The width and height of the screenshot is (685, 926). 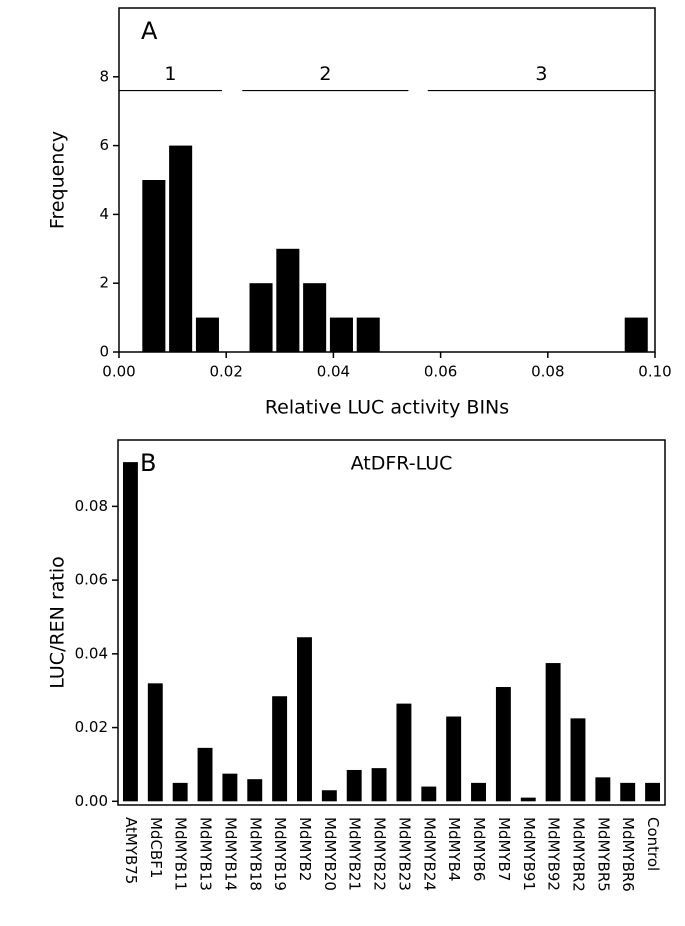 What do you see at coordinates (58, 622) in the screenshot?
I see `y-axis-title: LUC/REN ratio` at bounding box center [58, 622].